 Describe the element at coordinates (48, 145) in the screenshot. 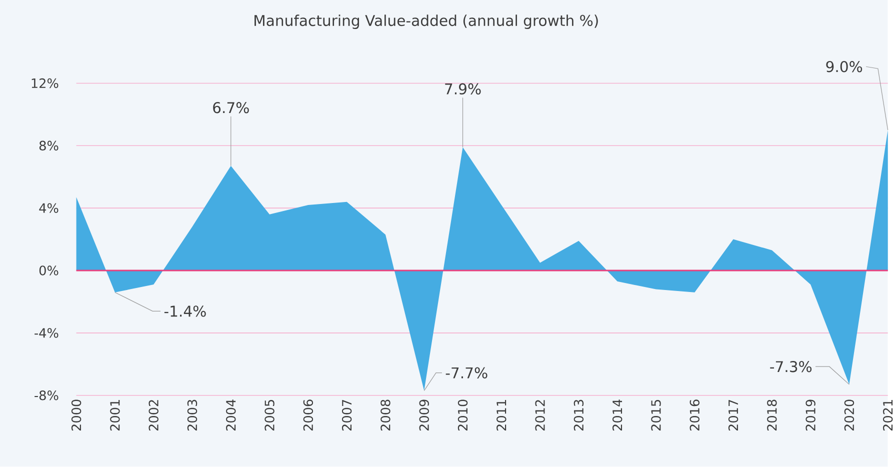

I see `y-tick-label: 8%` at that location.